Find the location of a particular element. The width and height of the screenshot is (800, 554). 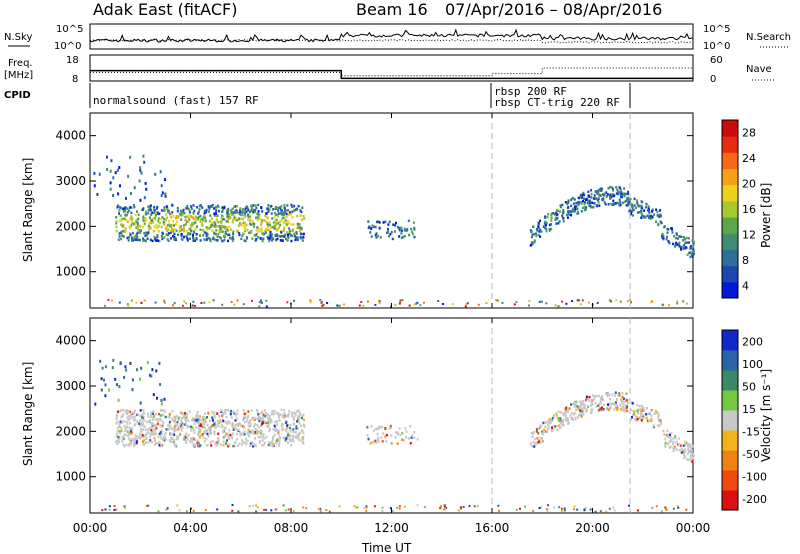

cpid-entry-rbsp: rbsp 200 RF is located at coordinates (530, 91).